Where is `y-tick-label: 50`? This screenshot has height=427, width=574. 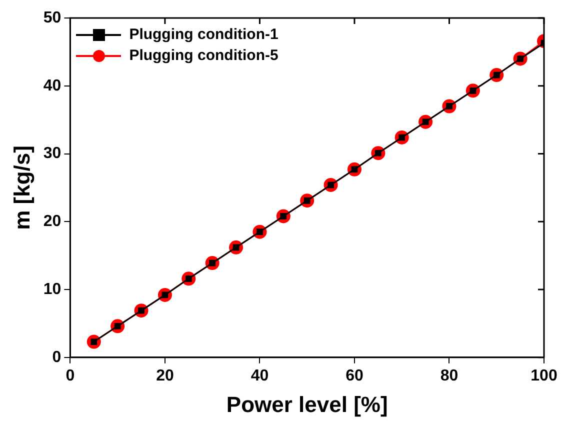 y-tick-label: 50 is located at coordinates (52, 17).